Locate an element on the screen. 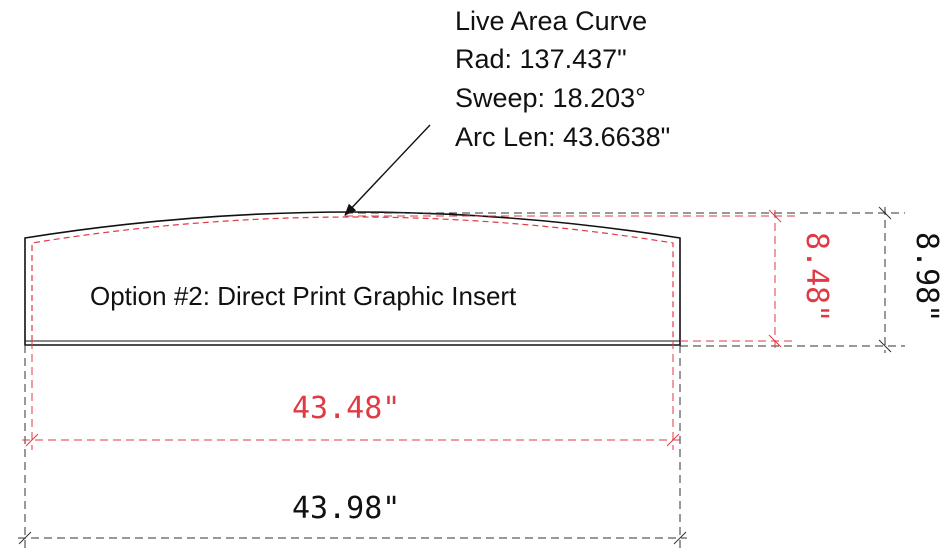 The height and width of the screenshot is (550, 949). overall-height-text: 8.98" is located at coordinates (926, 277).